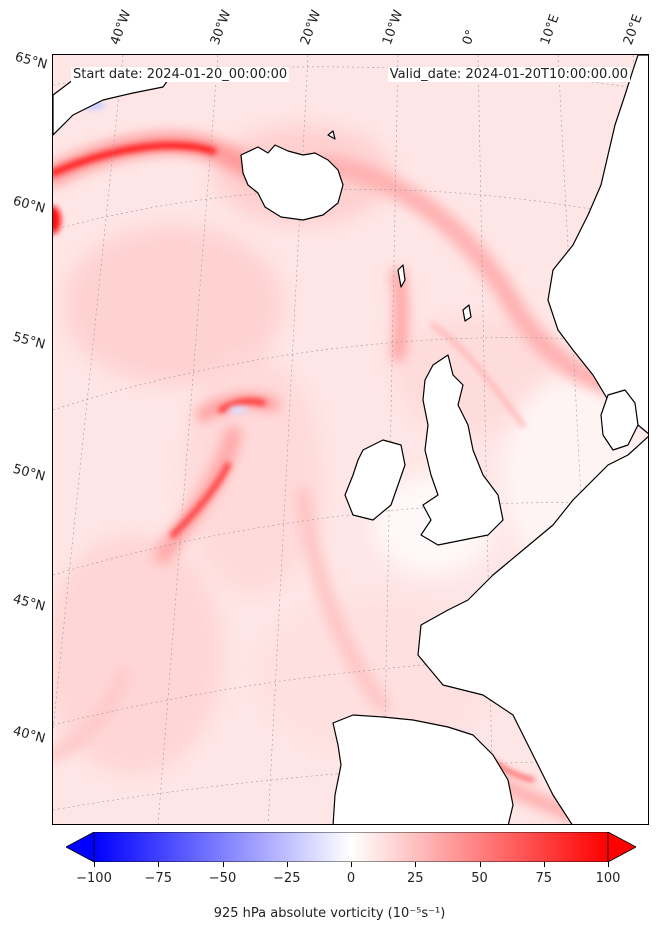  I want to click on great-britain, so click(462, 450).